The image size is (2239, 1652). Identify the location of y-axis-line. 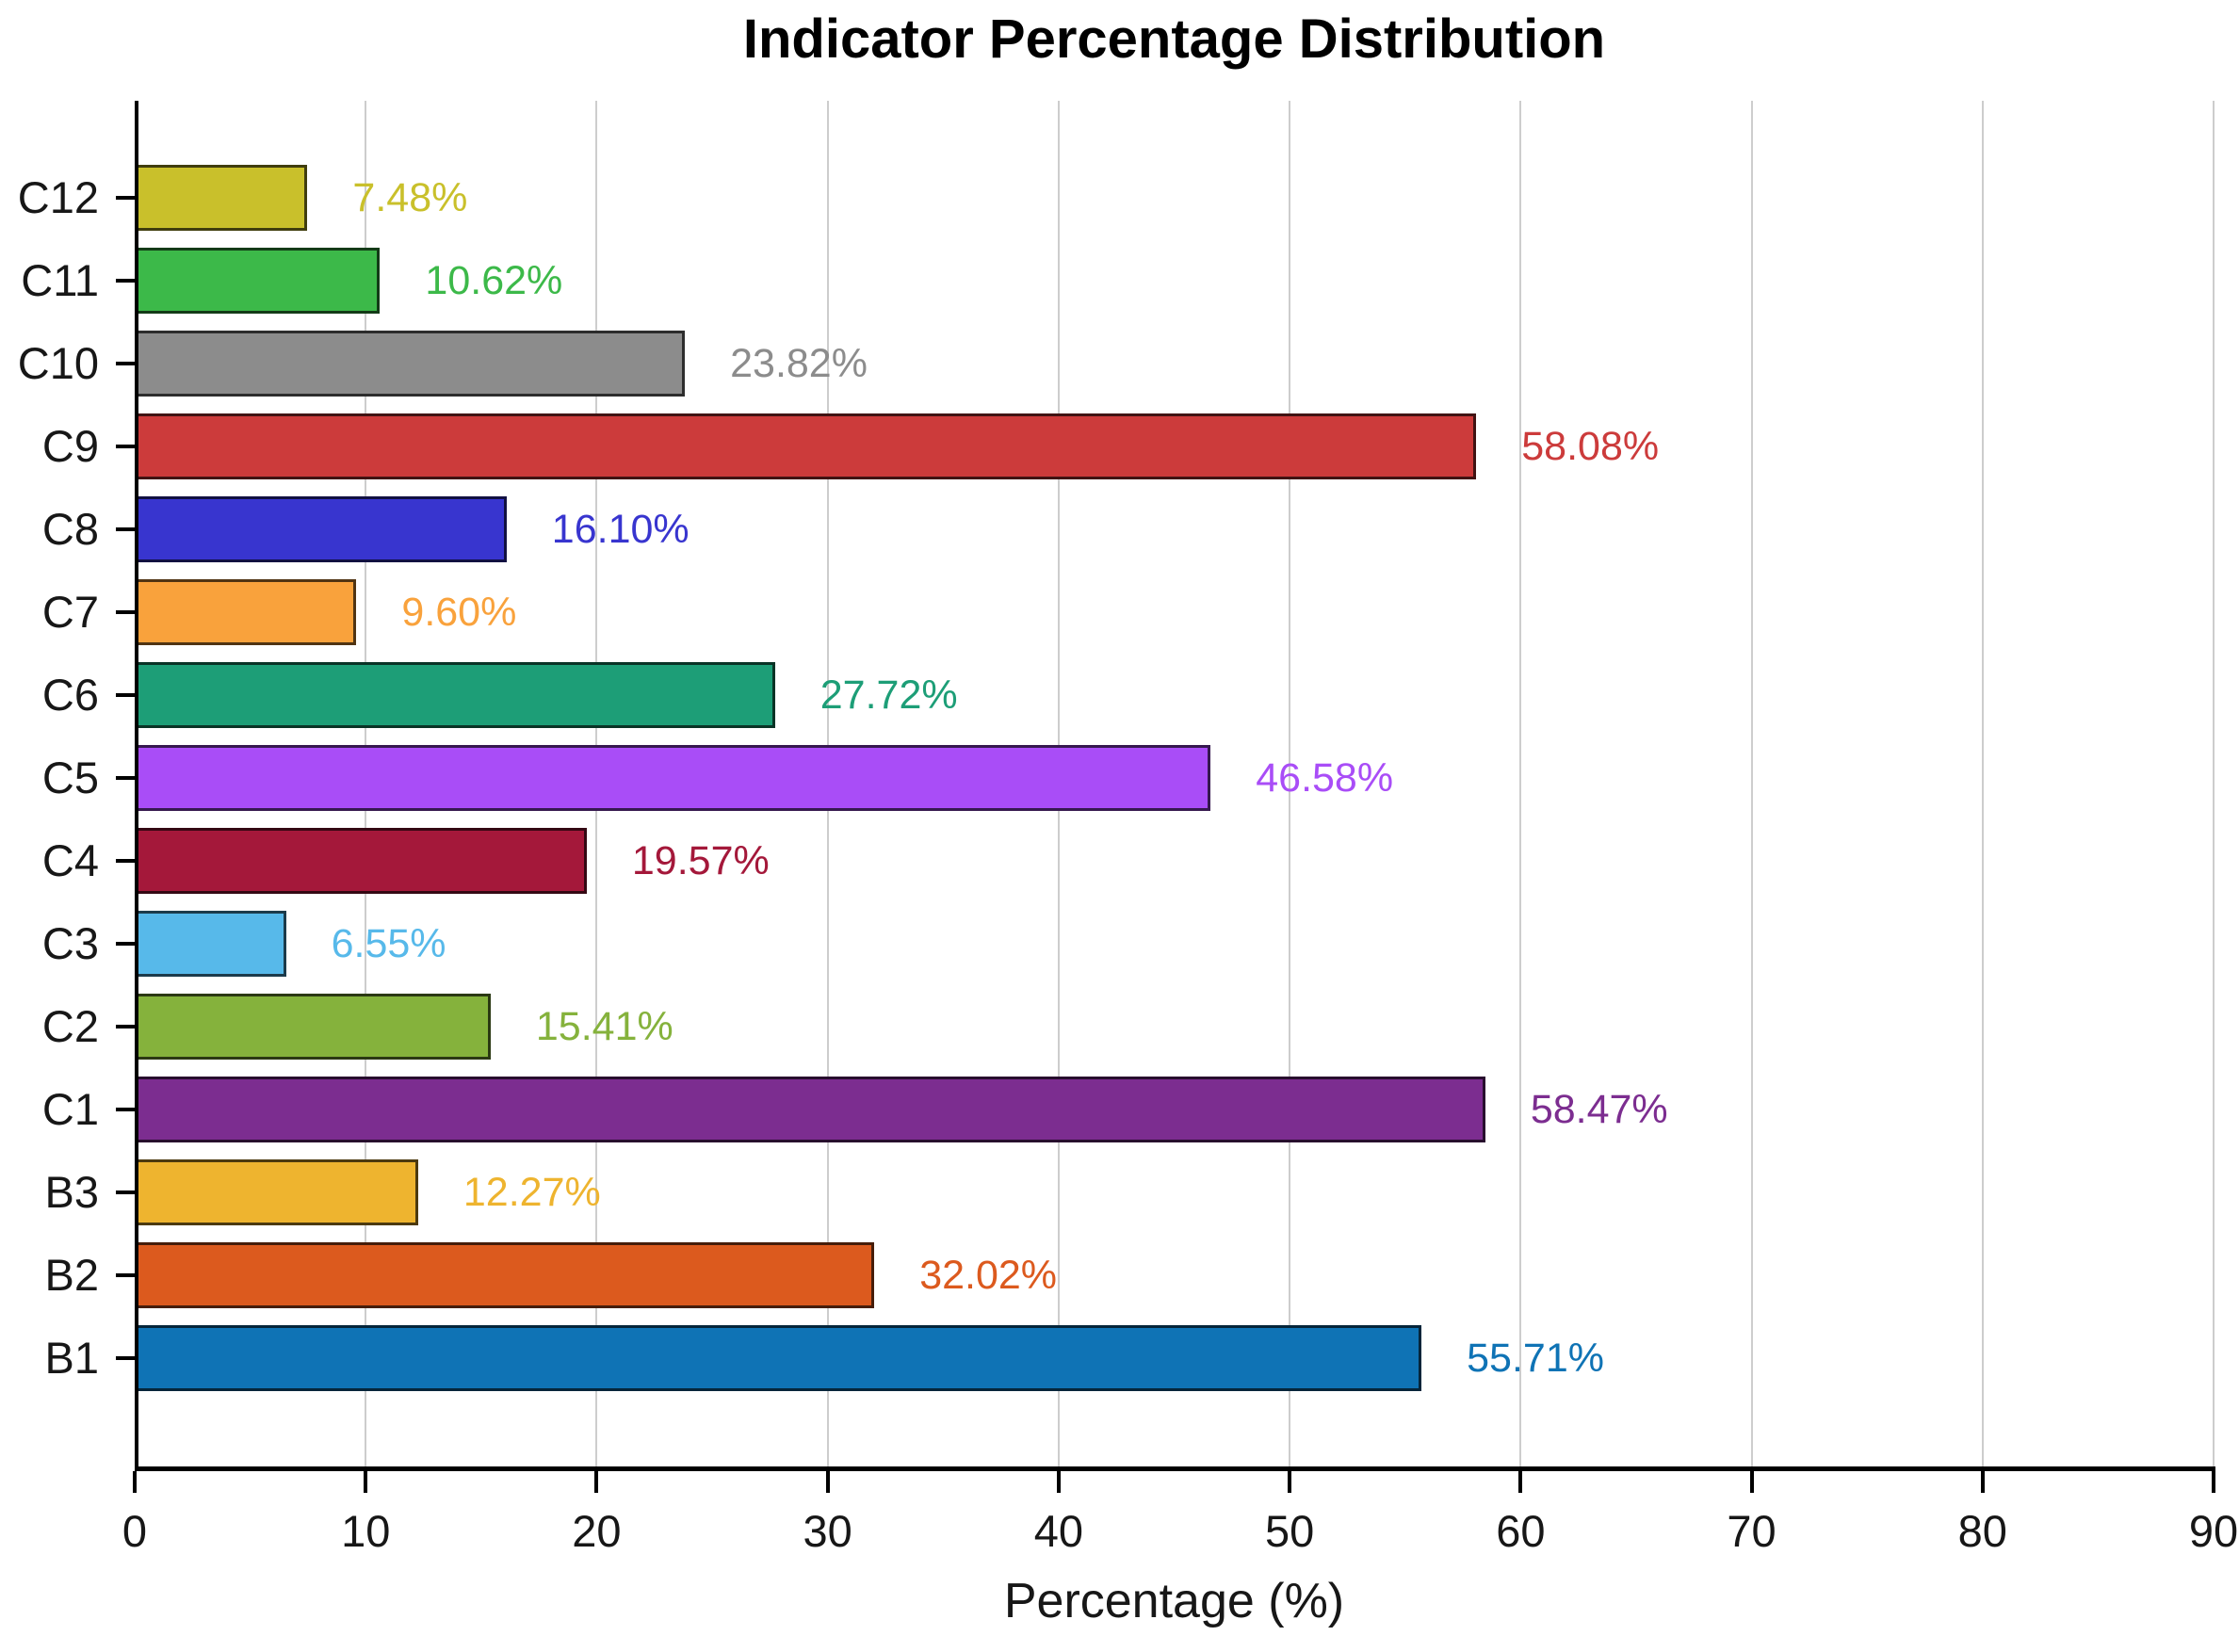
(136, 784).